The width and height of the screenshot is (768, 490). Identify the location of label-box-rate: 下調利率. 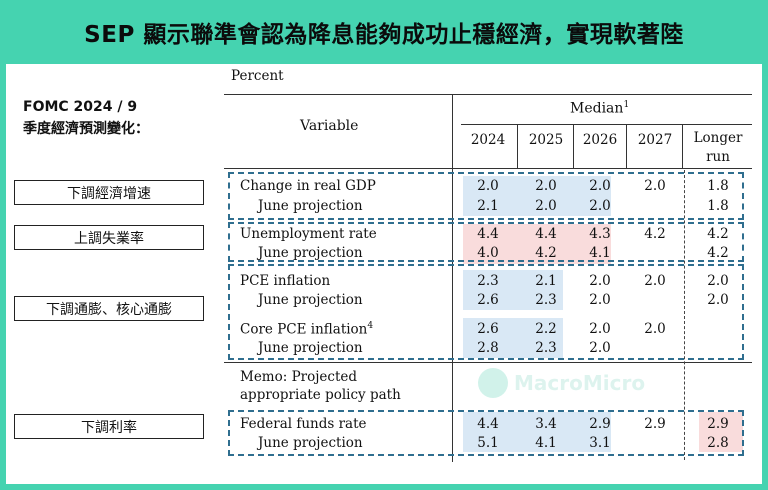
(109, 426).